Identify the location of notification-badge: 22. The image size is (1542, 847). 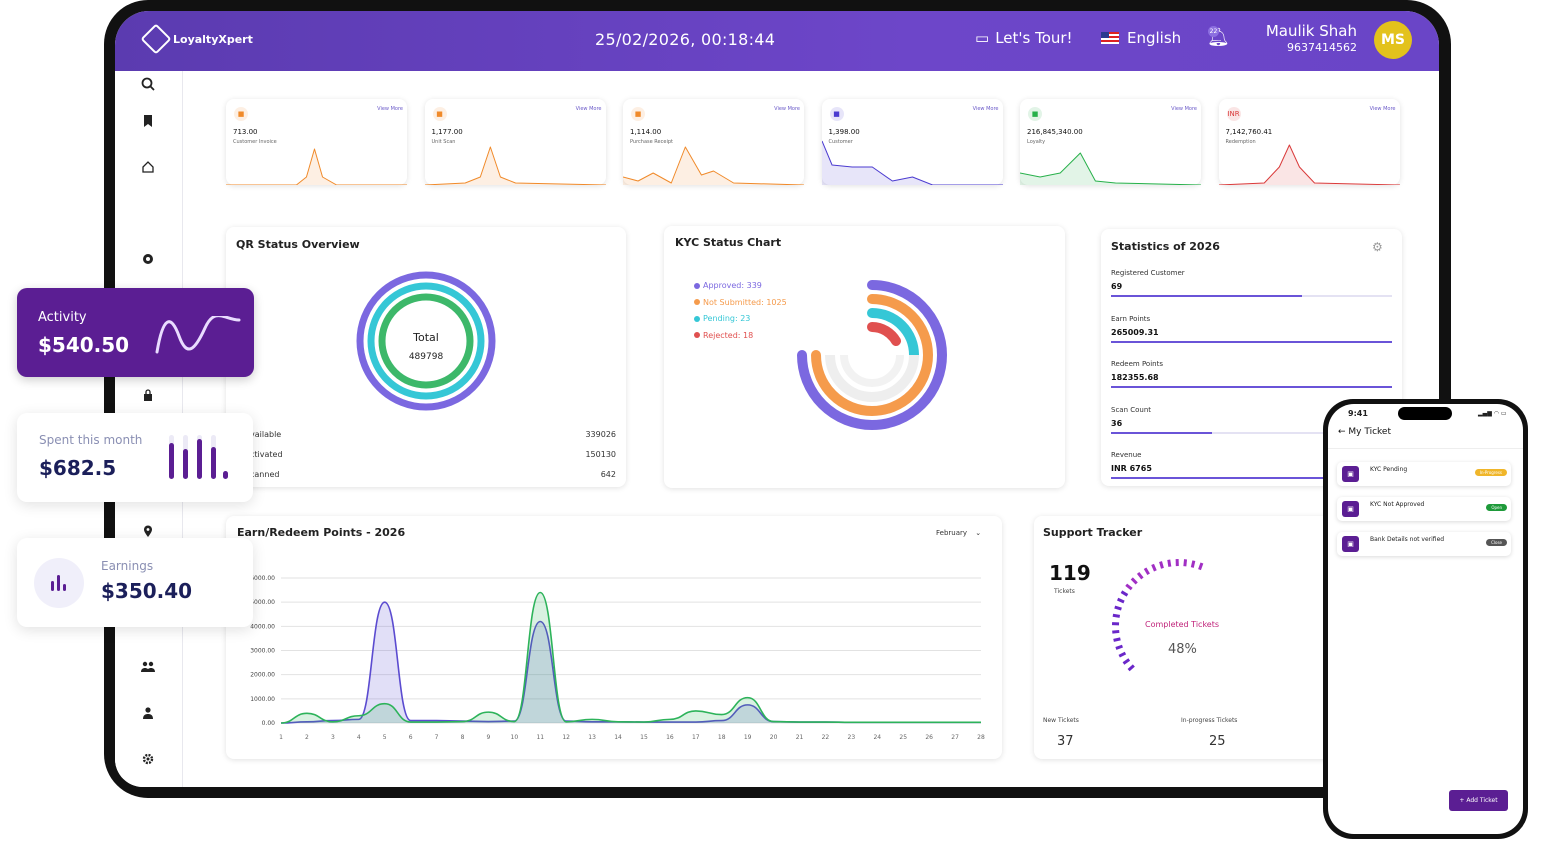
(1213, 31).